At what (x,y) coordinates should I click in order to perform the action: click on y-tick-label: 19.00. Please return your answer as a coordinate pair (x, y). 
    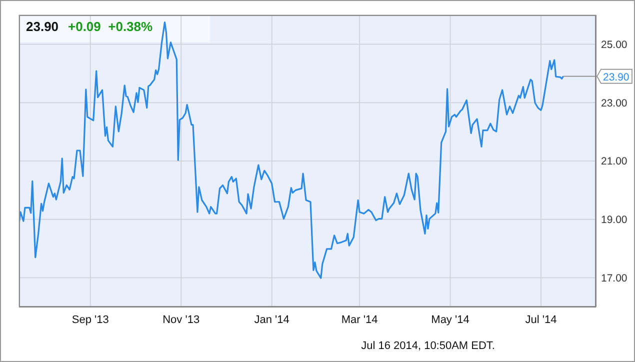
    Looking at the image, I should click on (614, 220).